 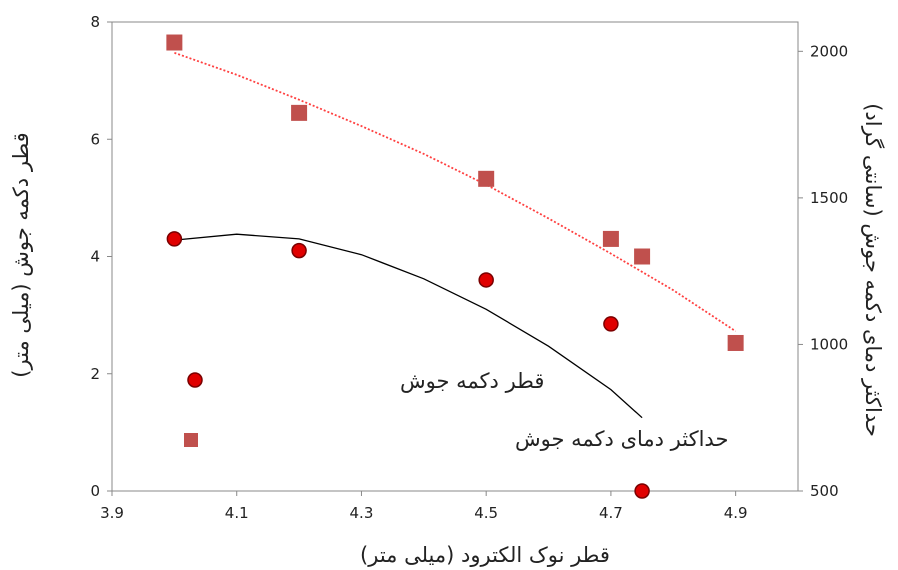 What do you see at coordinates (195, 380) in the screenshot?
I see `legend-circle-marker` at bounding box center [195, 380].